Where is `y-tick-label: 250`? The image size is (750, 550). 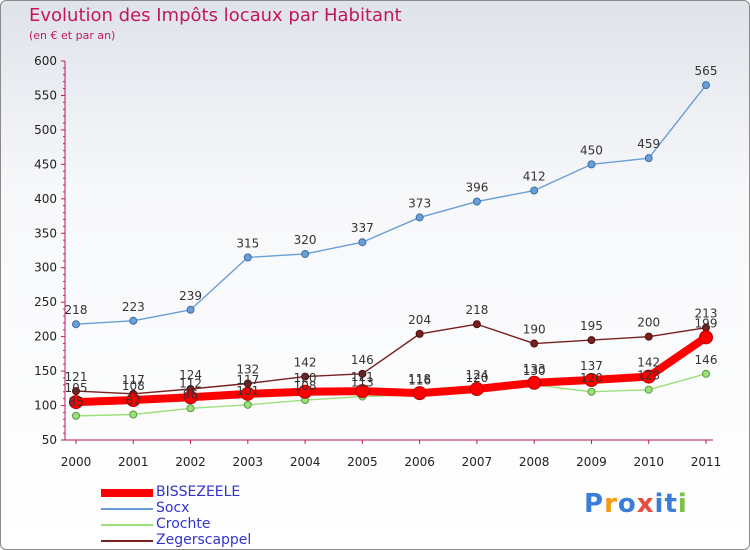 y-tick-label: 250 is located at coordinates (45, 302).